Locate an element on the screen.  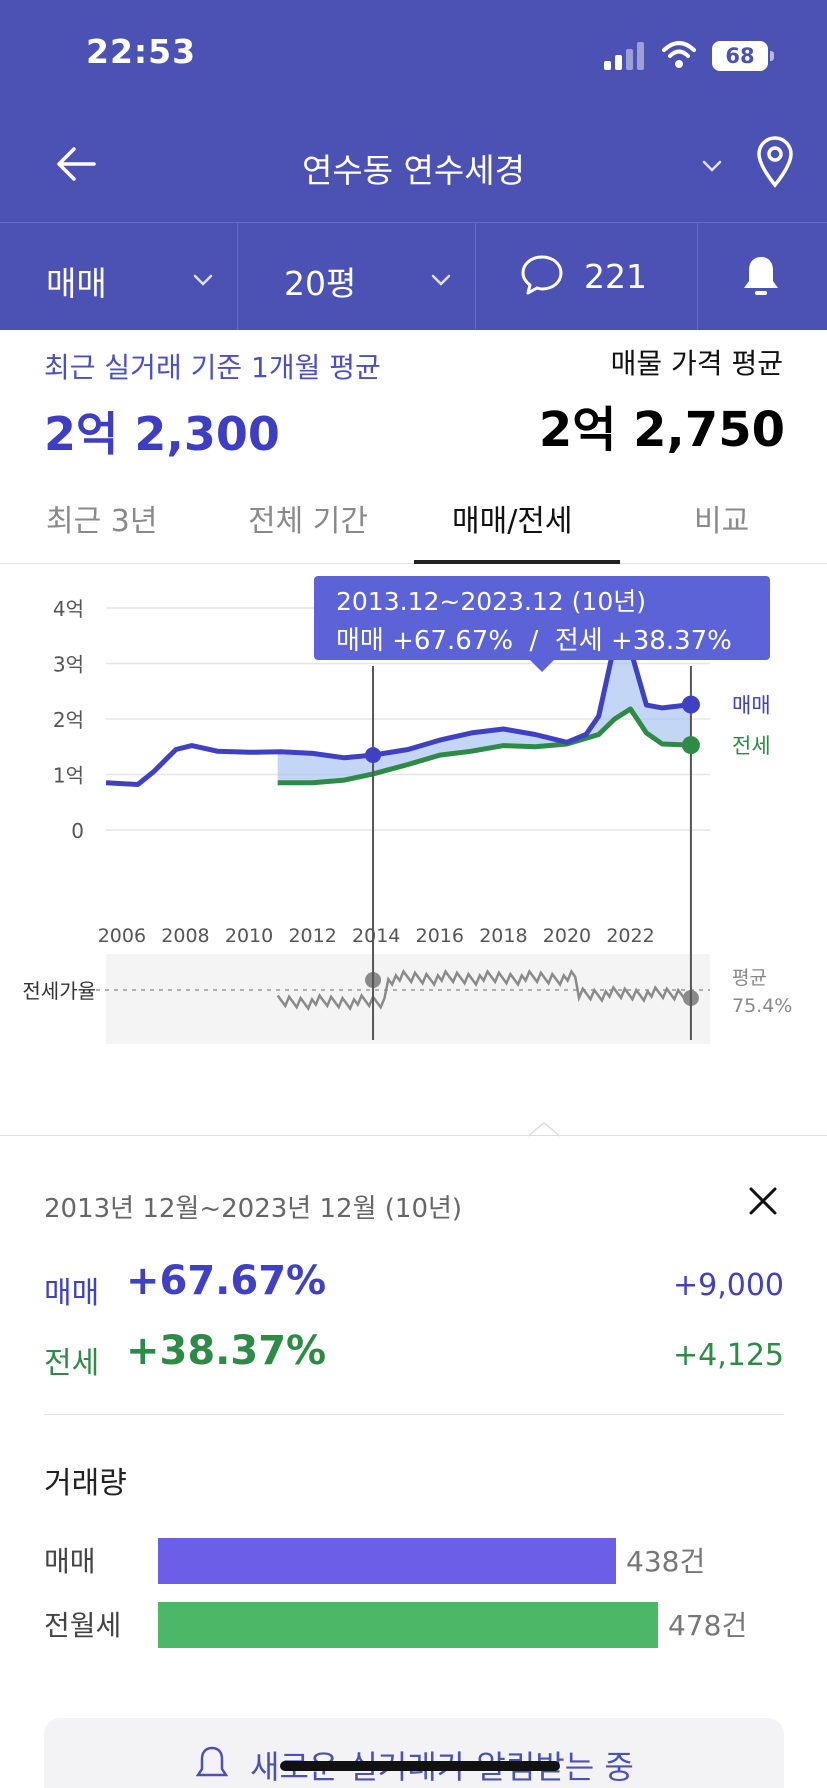
volume-title: 거래량 is located at coordinates (85, 1483).